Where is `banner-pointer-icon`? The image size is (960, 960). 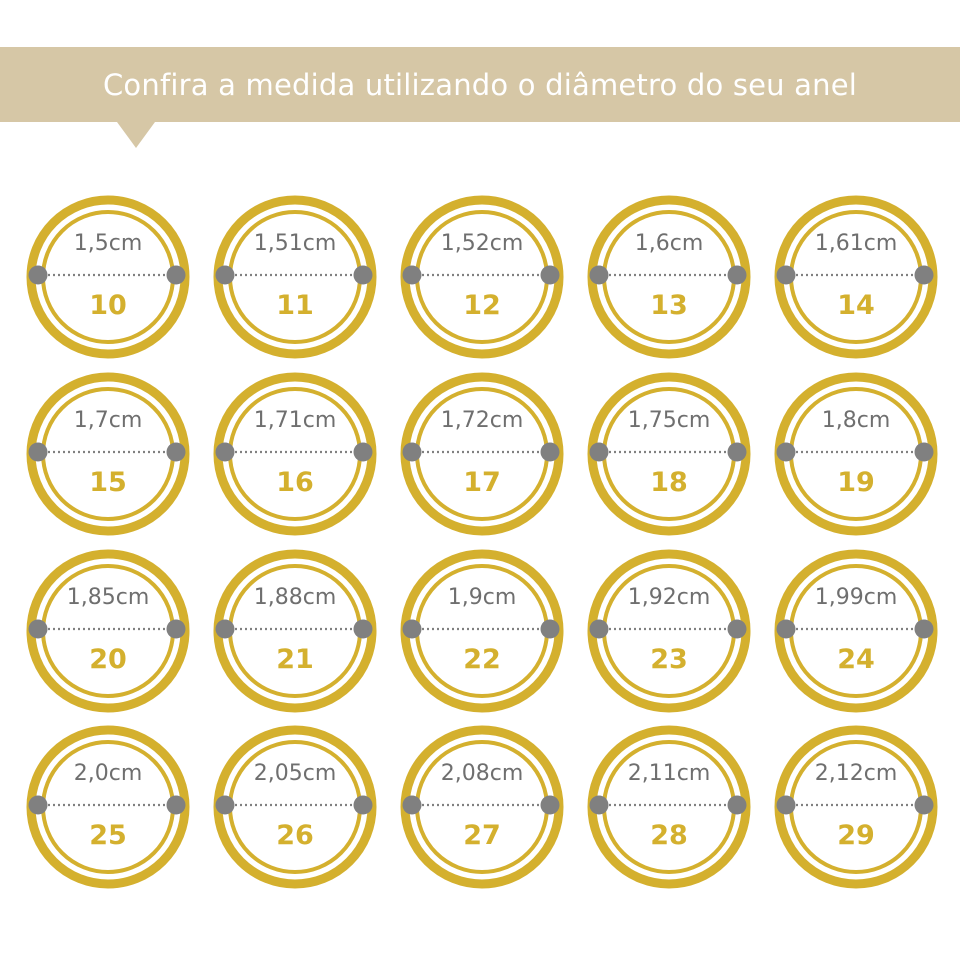
banner-pointer-icon is located at coordinates (136, 135).